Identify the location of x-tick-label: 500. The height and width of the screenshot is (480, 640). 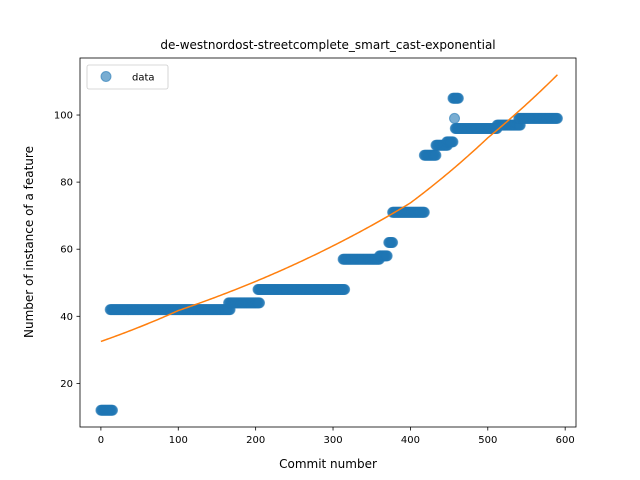
(487, 440).